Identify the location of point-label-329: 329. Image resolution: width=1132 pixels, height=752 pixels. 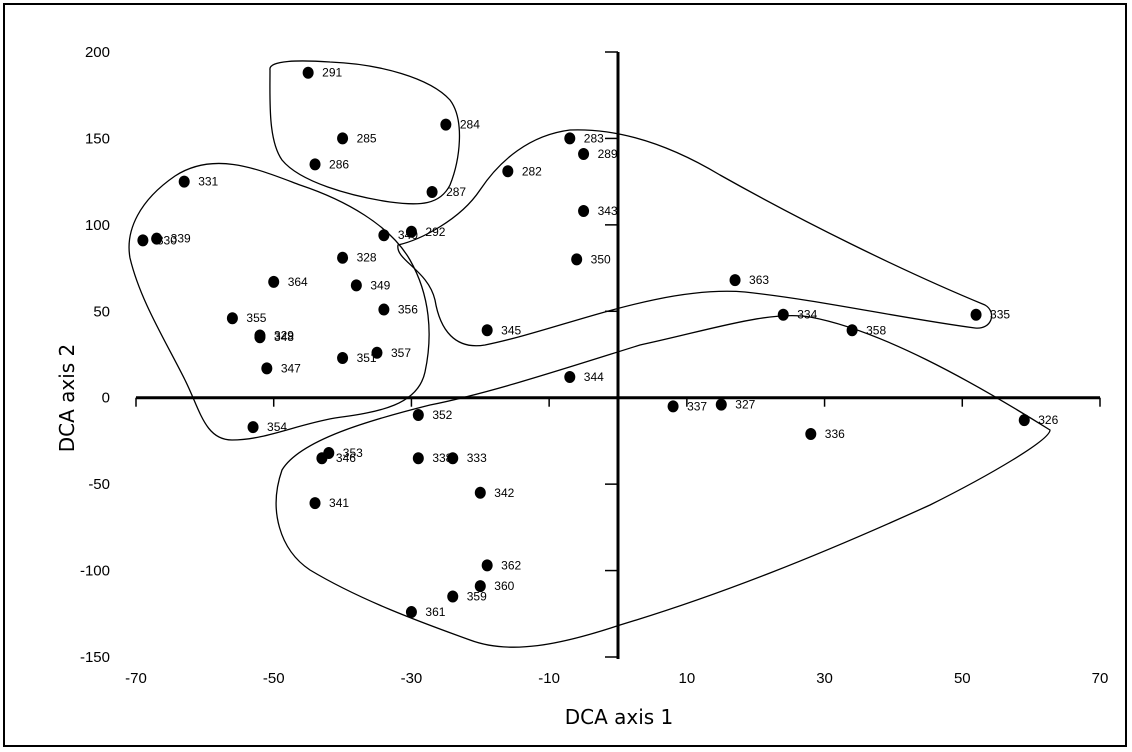
(284, 335).